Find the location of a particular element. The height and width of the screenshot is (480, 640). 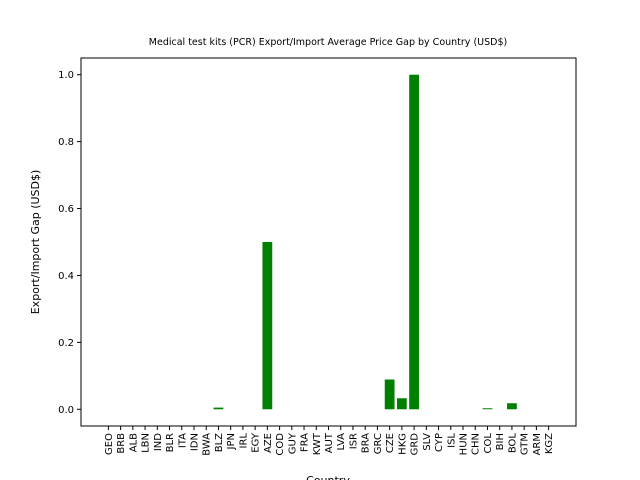

x-tick-label: CYP is located at coordinates (439, 442).